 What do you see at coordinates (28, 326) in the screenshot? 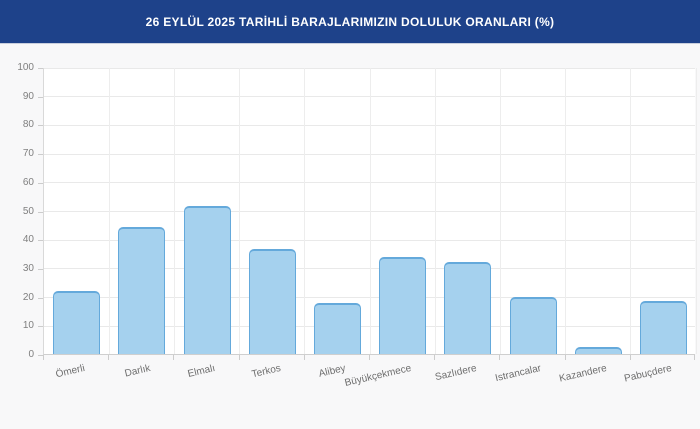
I see `y-axis-tick-label: 10` at bounding box center [28, 326].